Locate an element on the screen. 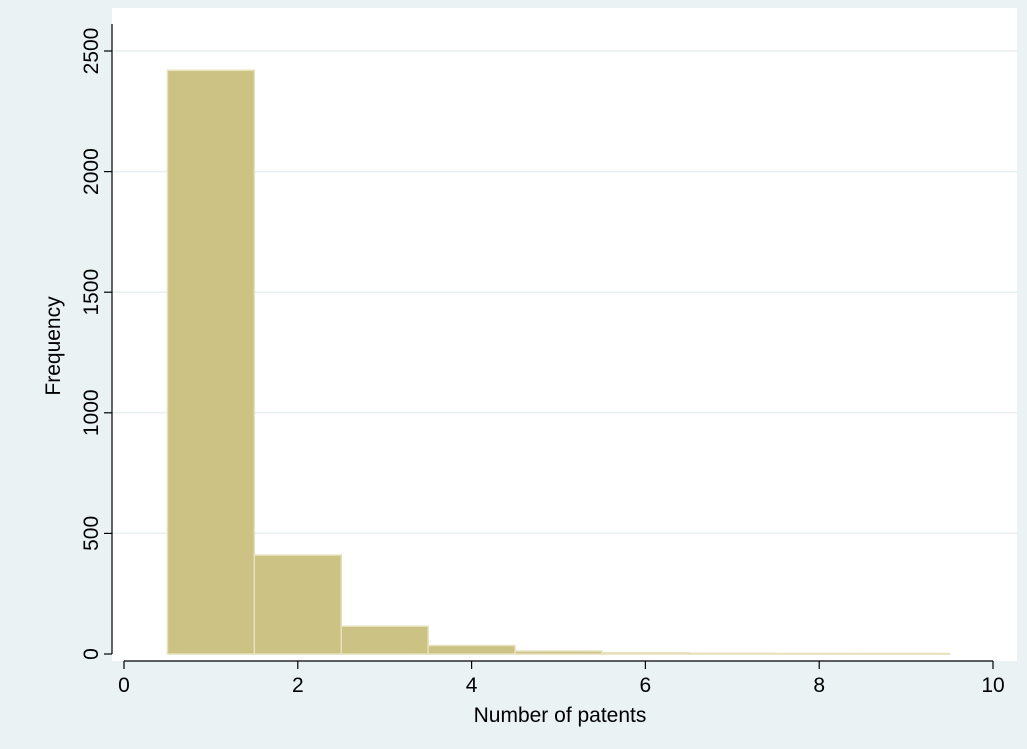 Image resolution: width=1027 pixels, height=749 pixels. y-tick-label: 1000 is located at coordinates (91, 412).